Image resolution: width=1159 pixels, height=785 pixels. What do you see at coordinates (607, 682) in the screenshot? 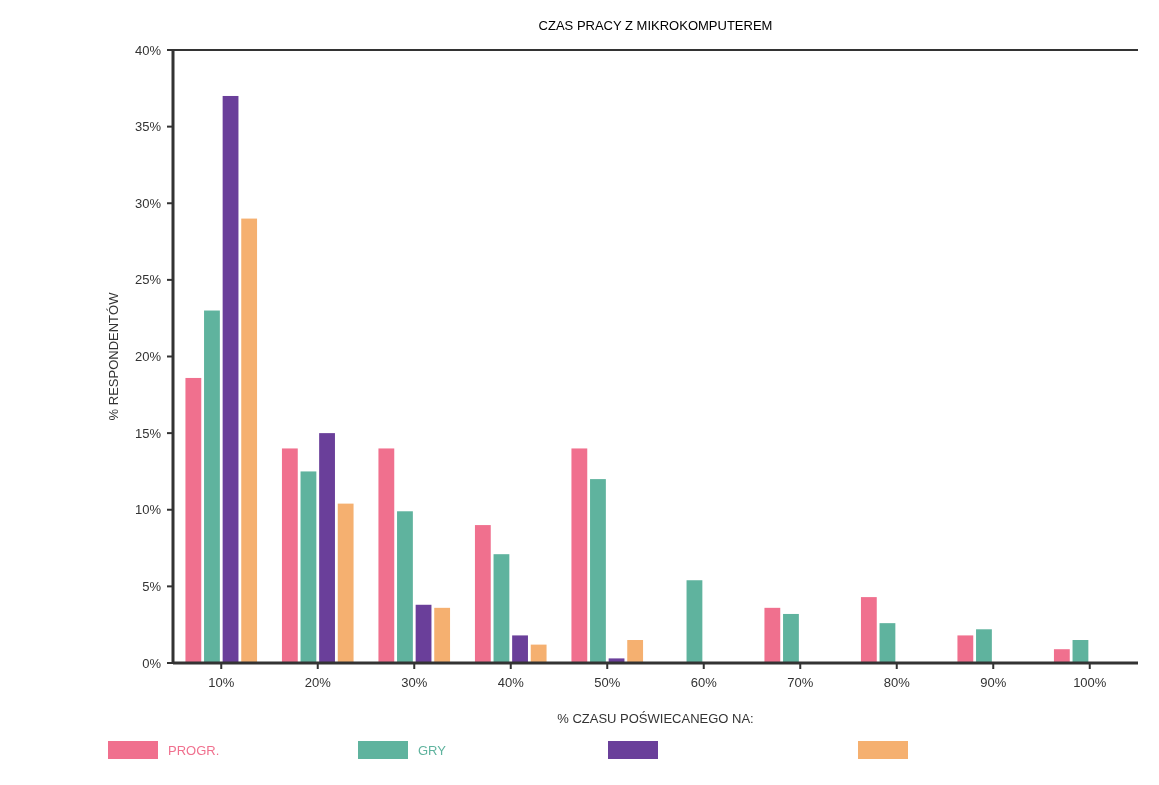
I see `x-tick-label: 50%` at bounding box center [607, 682].